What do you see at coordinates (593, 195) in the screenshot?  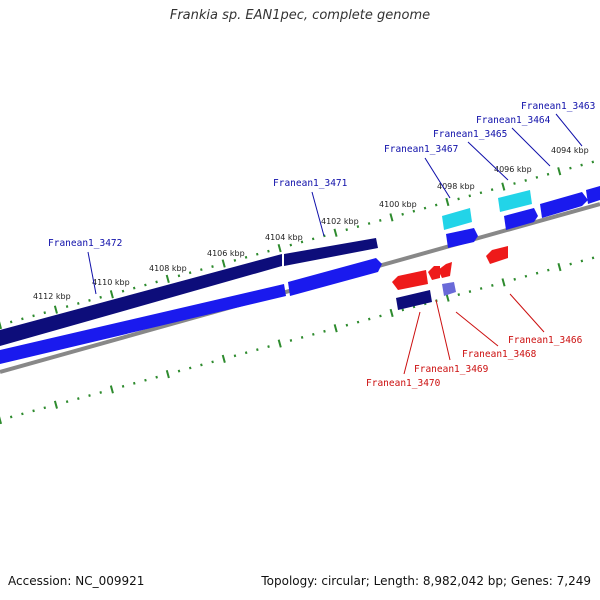 I see `gene-forward-blue-edge` at bounding box center [593, 195].